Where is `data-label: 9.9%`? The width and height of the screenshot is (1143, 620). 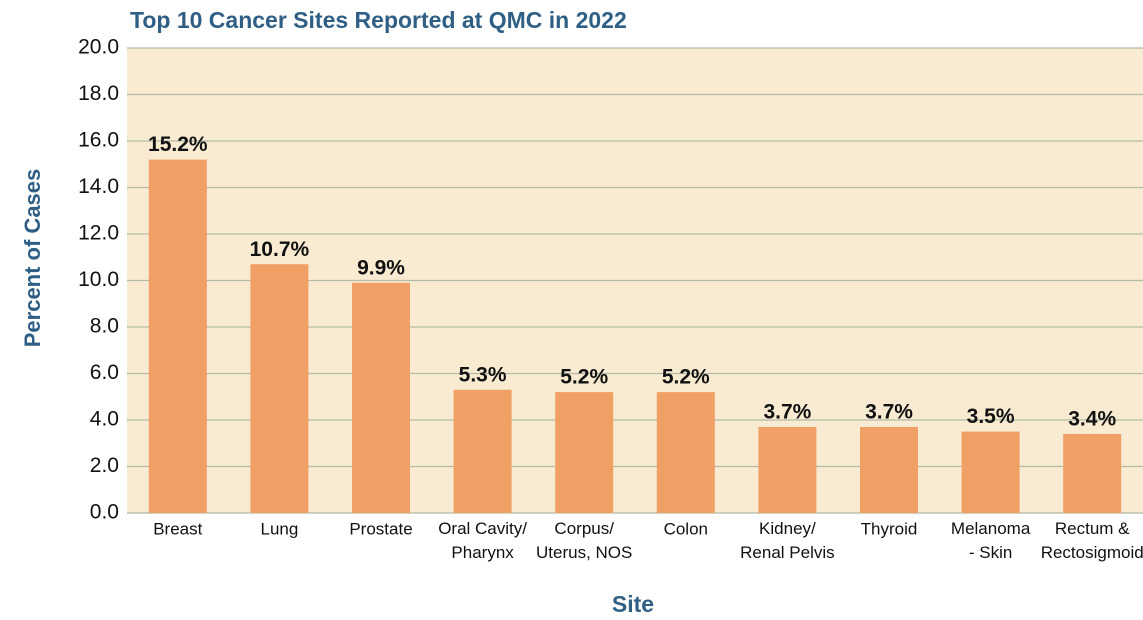
data-label: 9.9% is located at coordinates (381, 267).